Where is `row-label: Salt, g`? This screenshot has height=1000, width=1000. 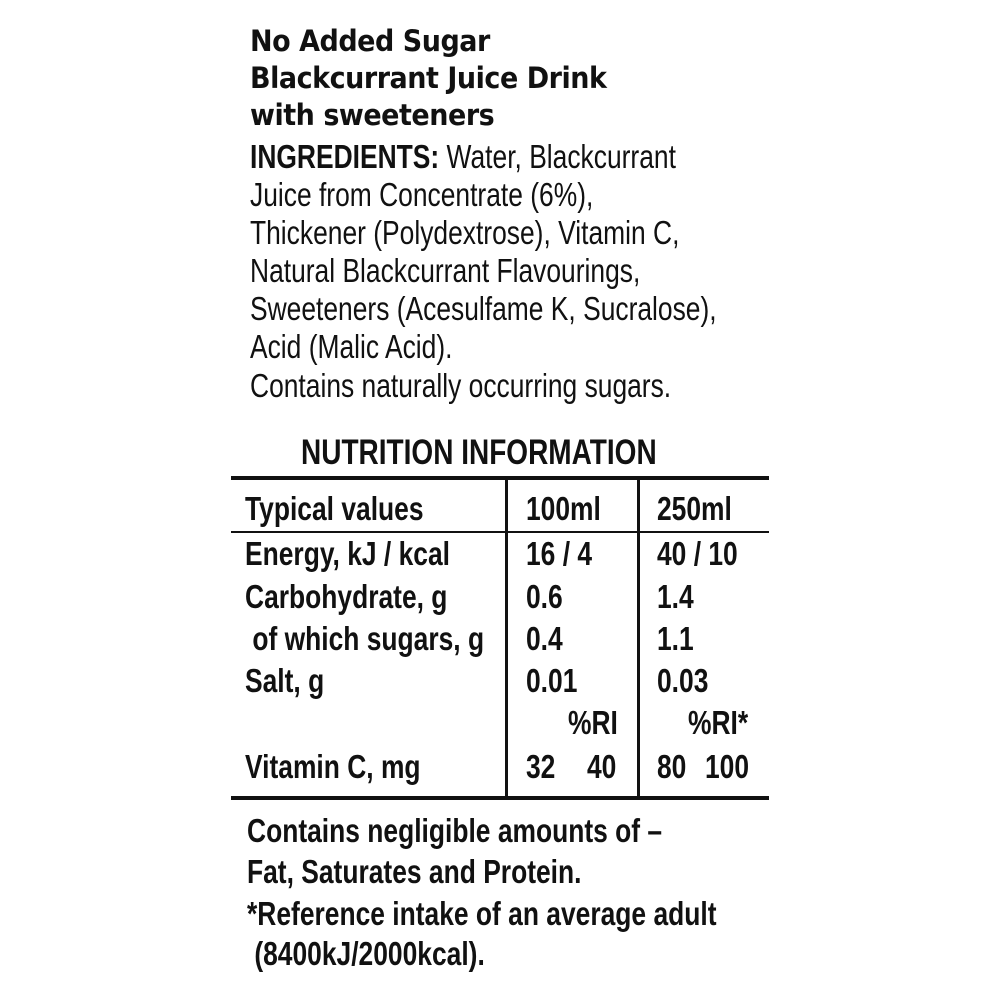
row-label: Salt, g is located at coordinates (285, 680).